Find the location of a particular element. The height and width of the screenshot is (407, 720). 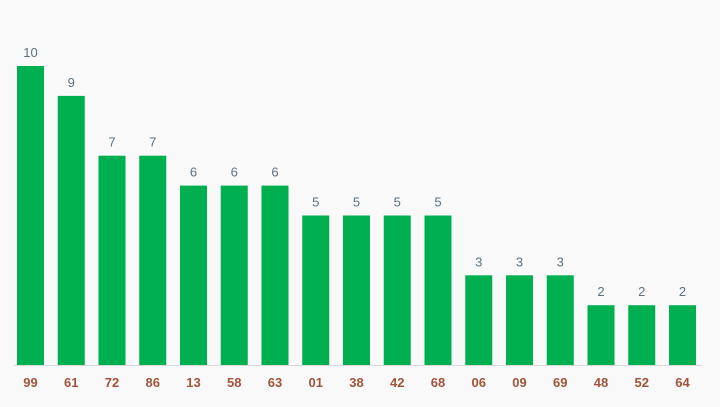

category-label-48: 48 is located at coordinates (601, 382).